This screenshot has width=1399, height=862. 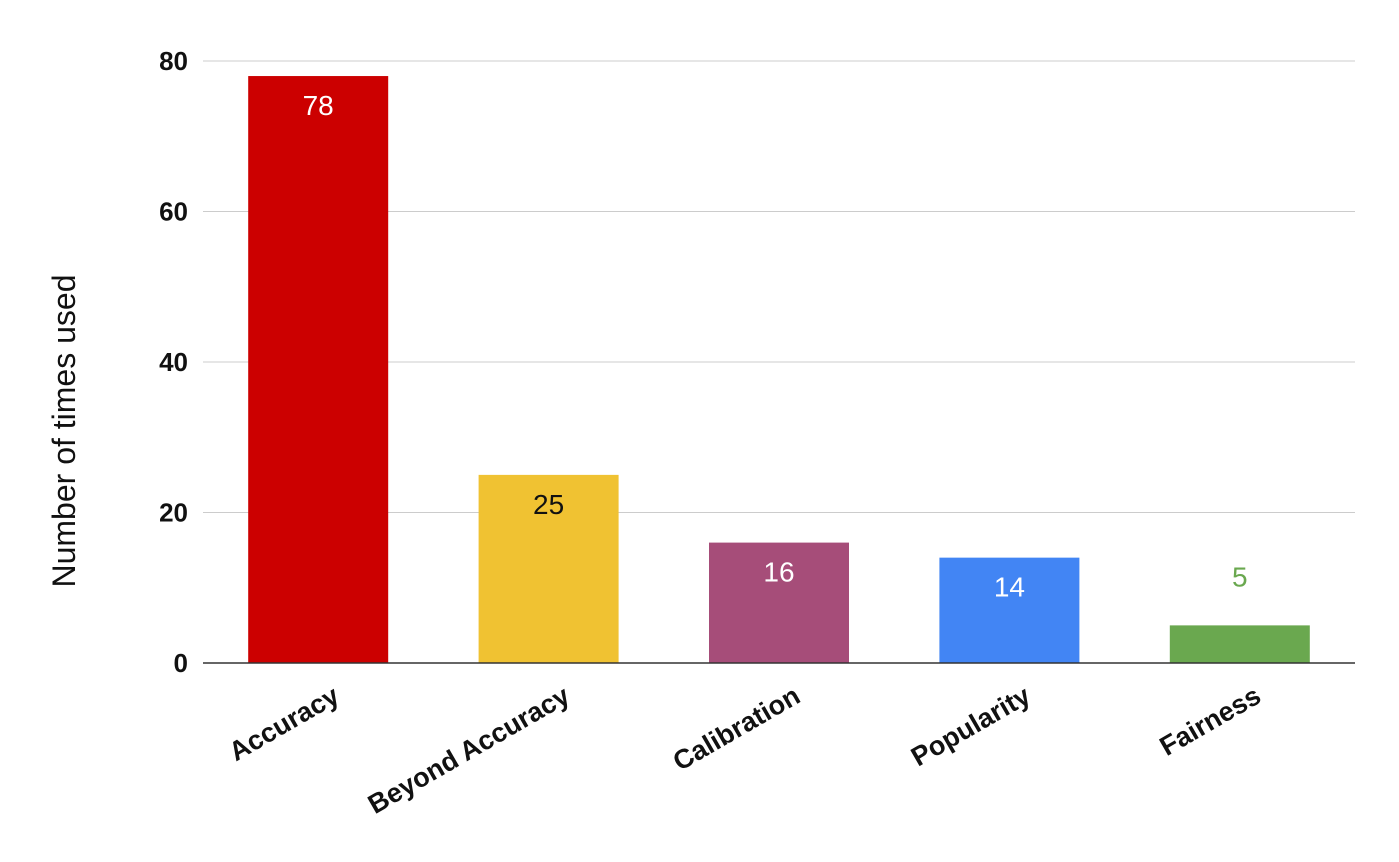 I want to click on y-axis-title: Number of times used, so click(x=64, y=430).